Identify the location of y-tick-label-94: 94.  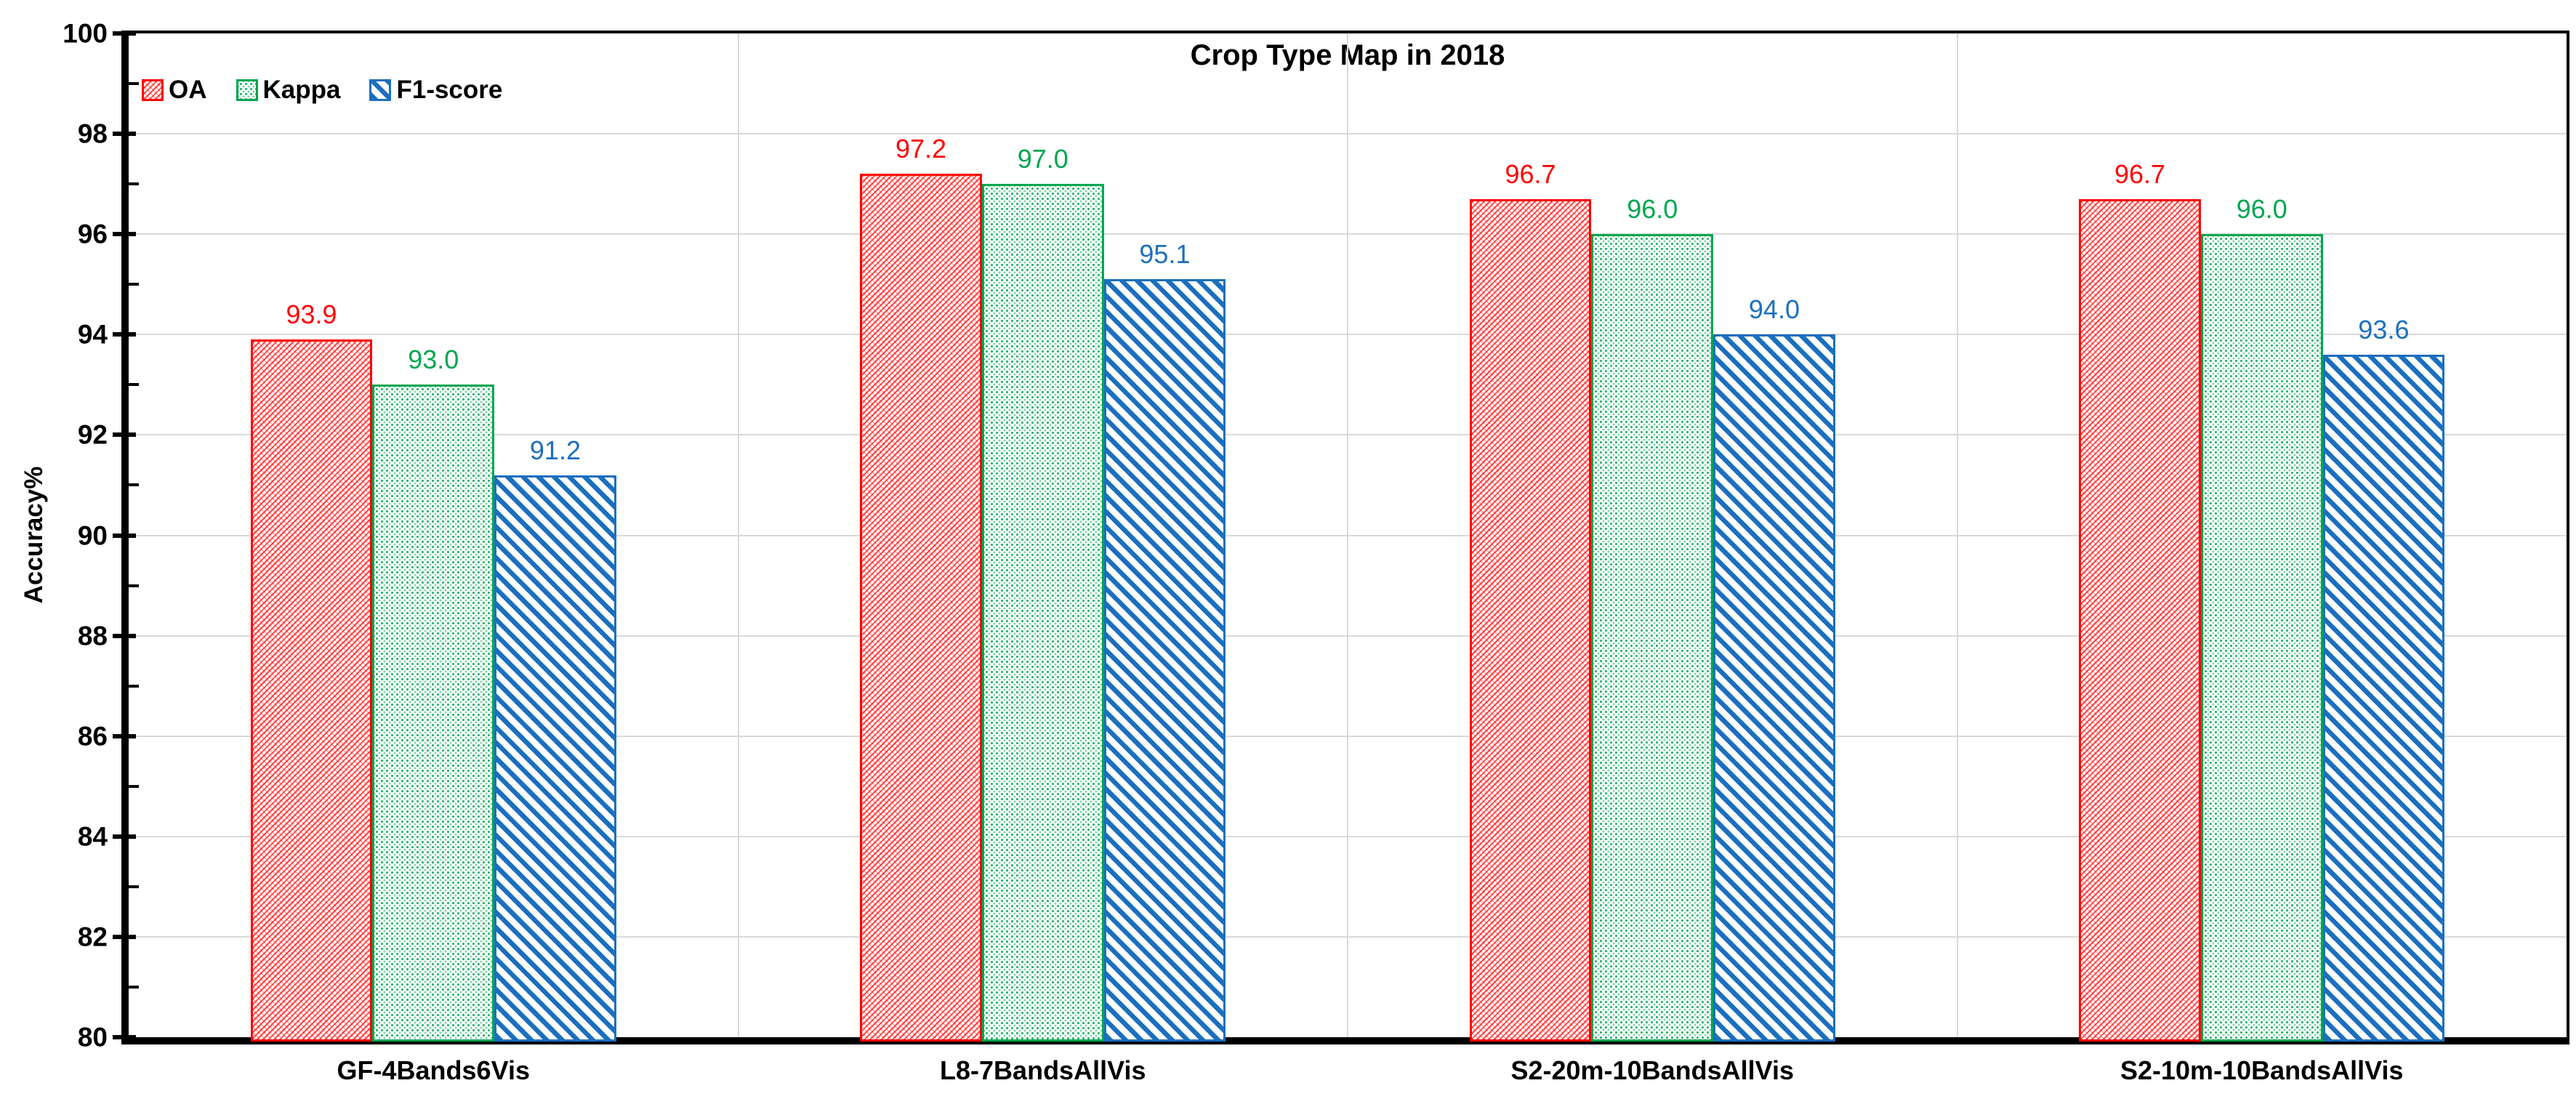
(92, 334).